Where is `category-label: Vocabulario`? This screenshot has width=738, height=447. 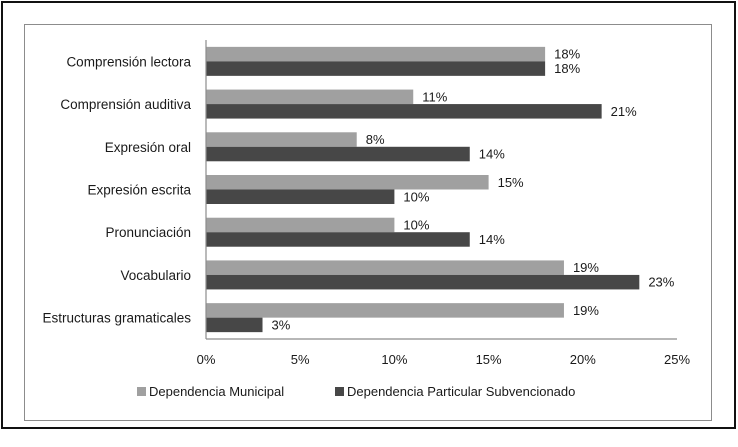 category-label: Vocabulario is located at coordinates (155, 275).